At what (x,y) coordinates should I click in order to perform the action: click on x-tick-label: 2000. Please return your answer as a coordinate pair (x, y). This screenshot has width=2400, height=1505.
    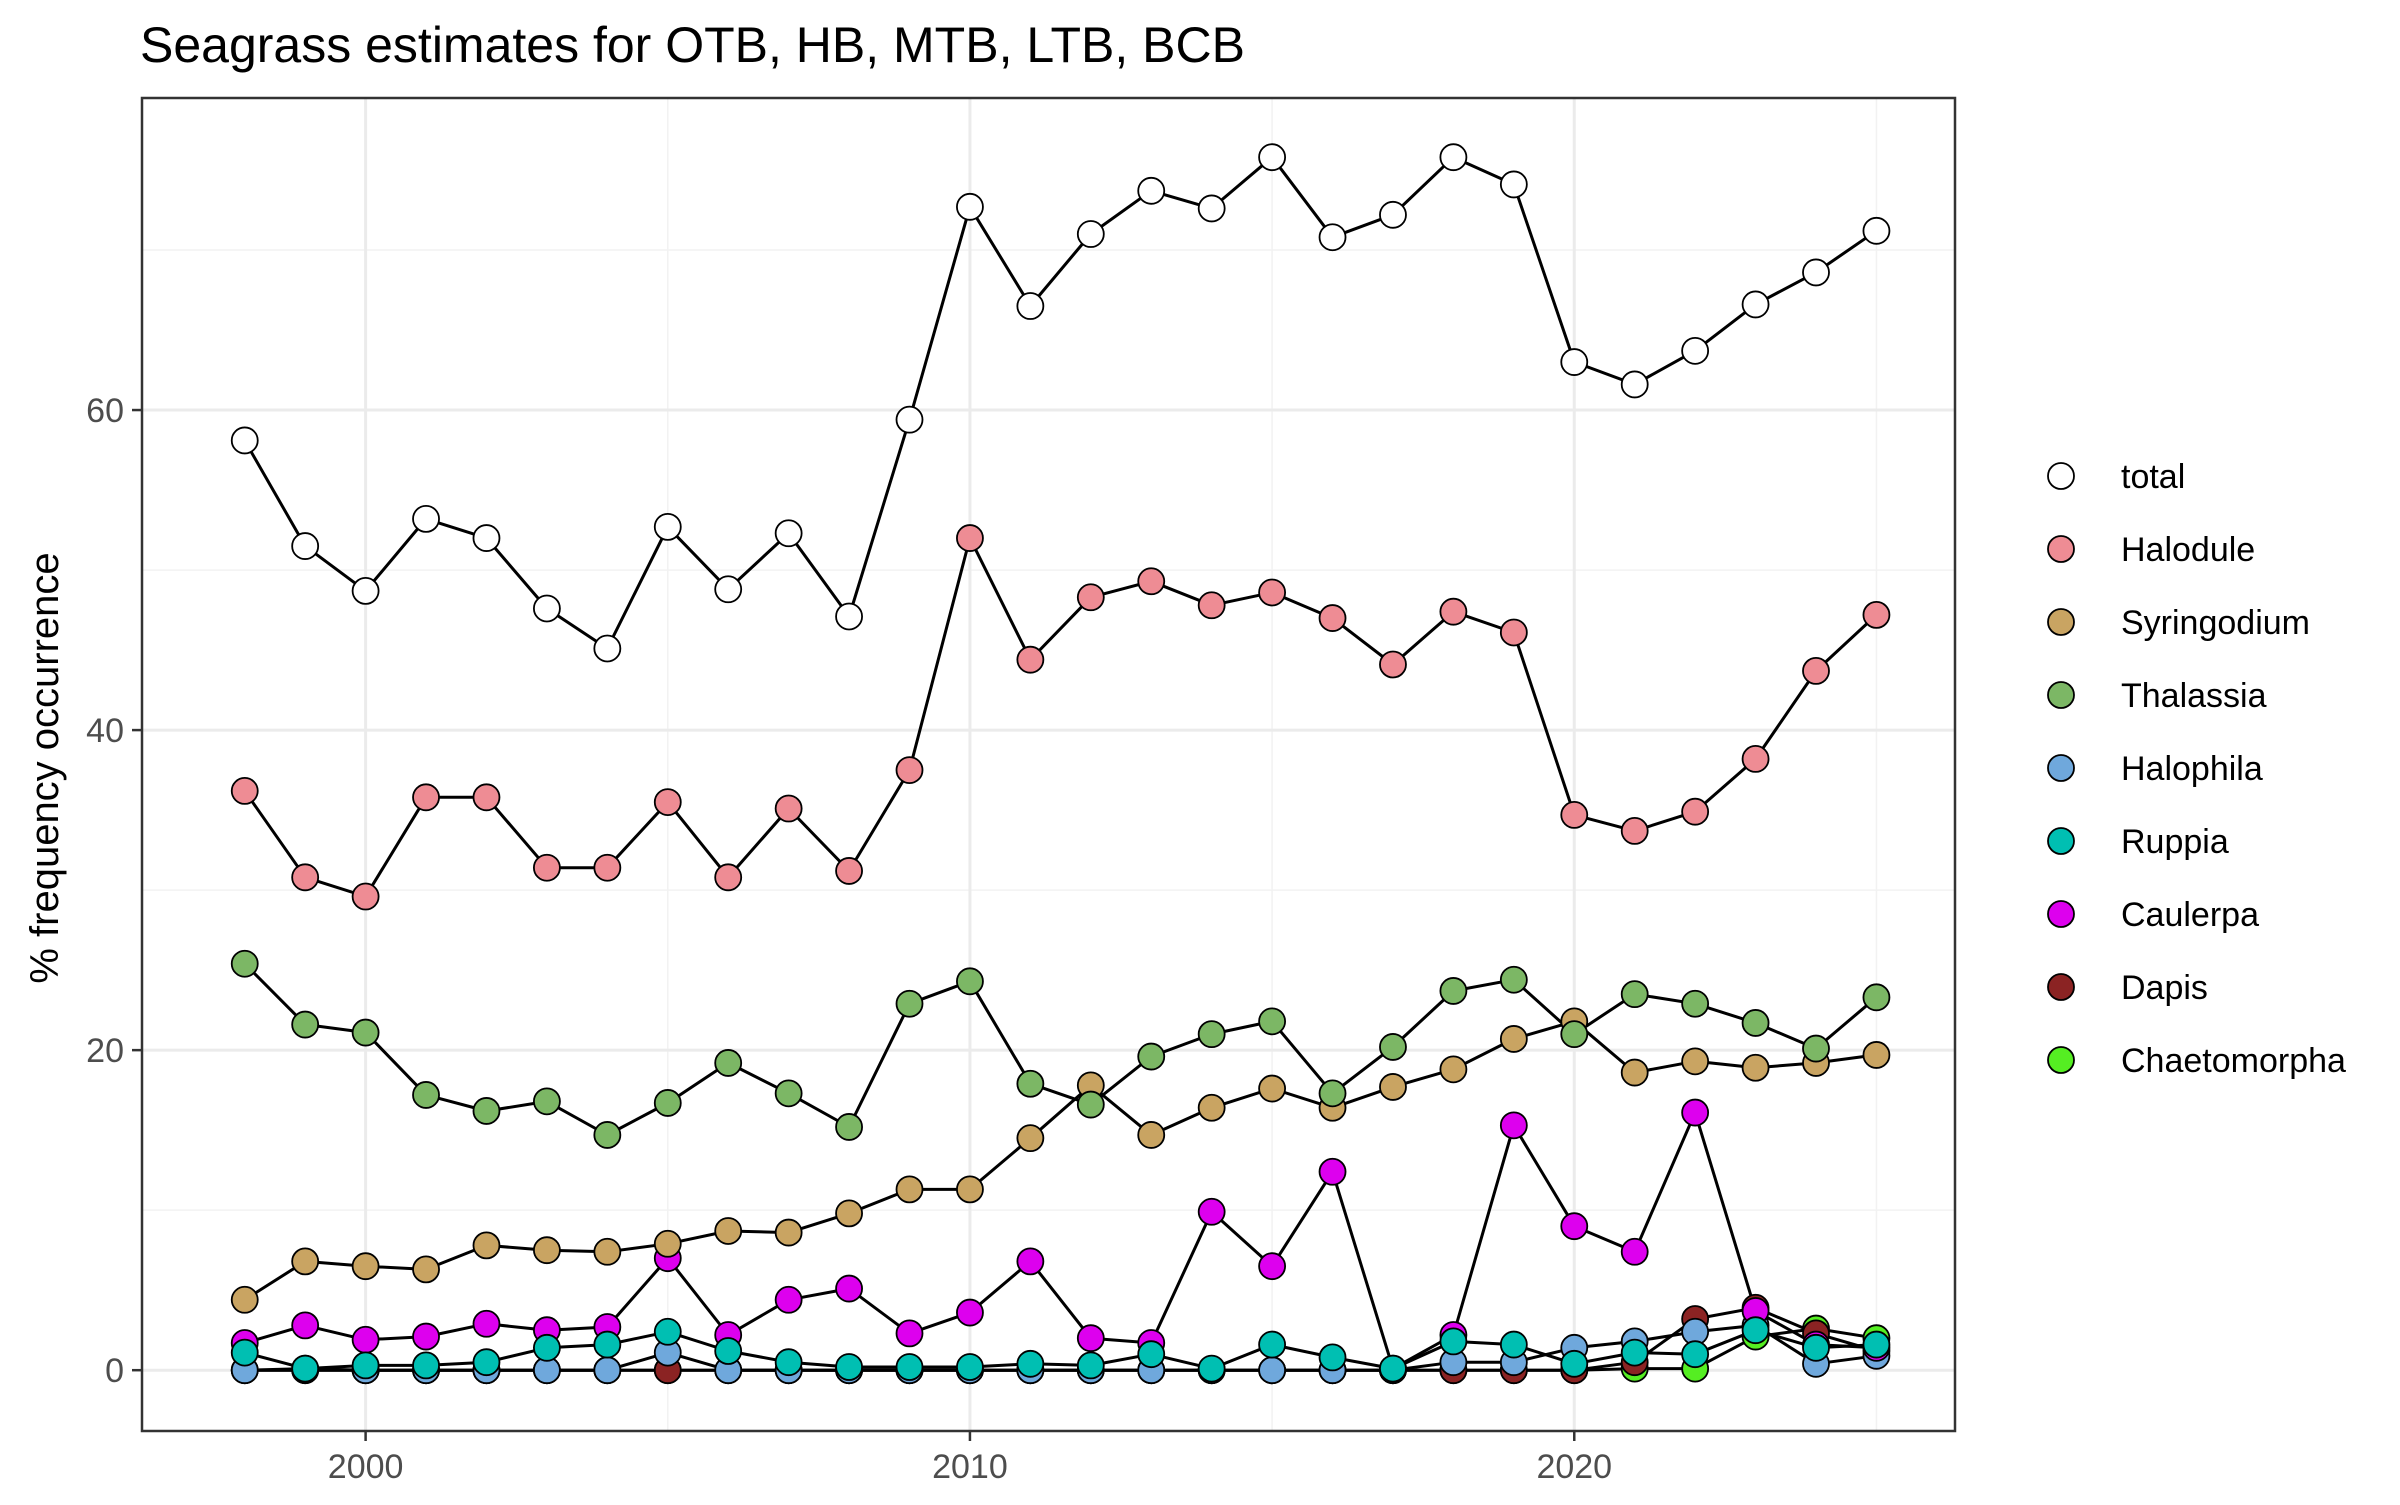
    Looking at the image, I should click on (366, 1467).